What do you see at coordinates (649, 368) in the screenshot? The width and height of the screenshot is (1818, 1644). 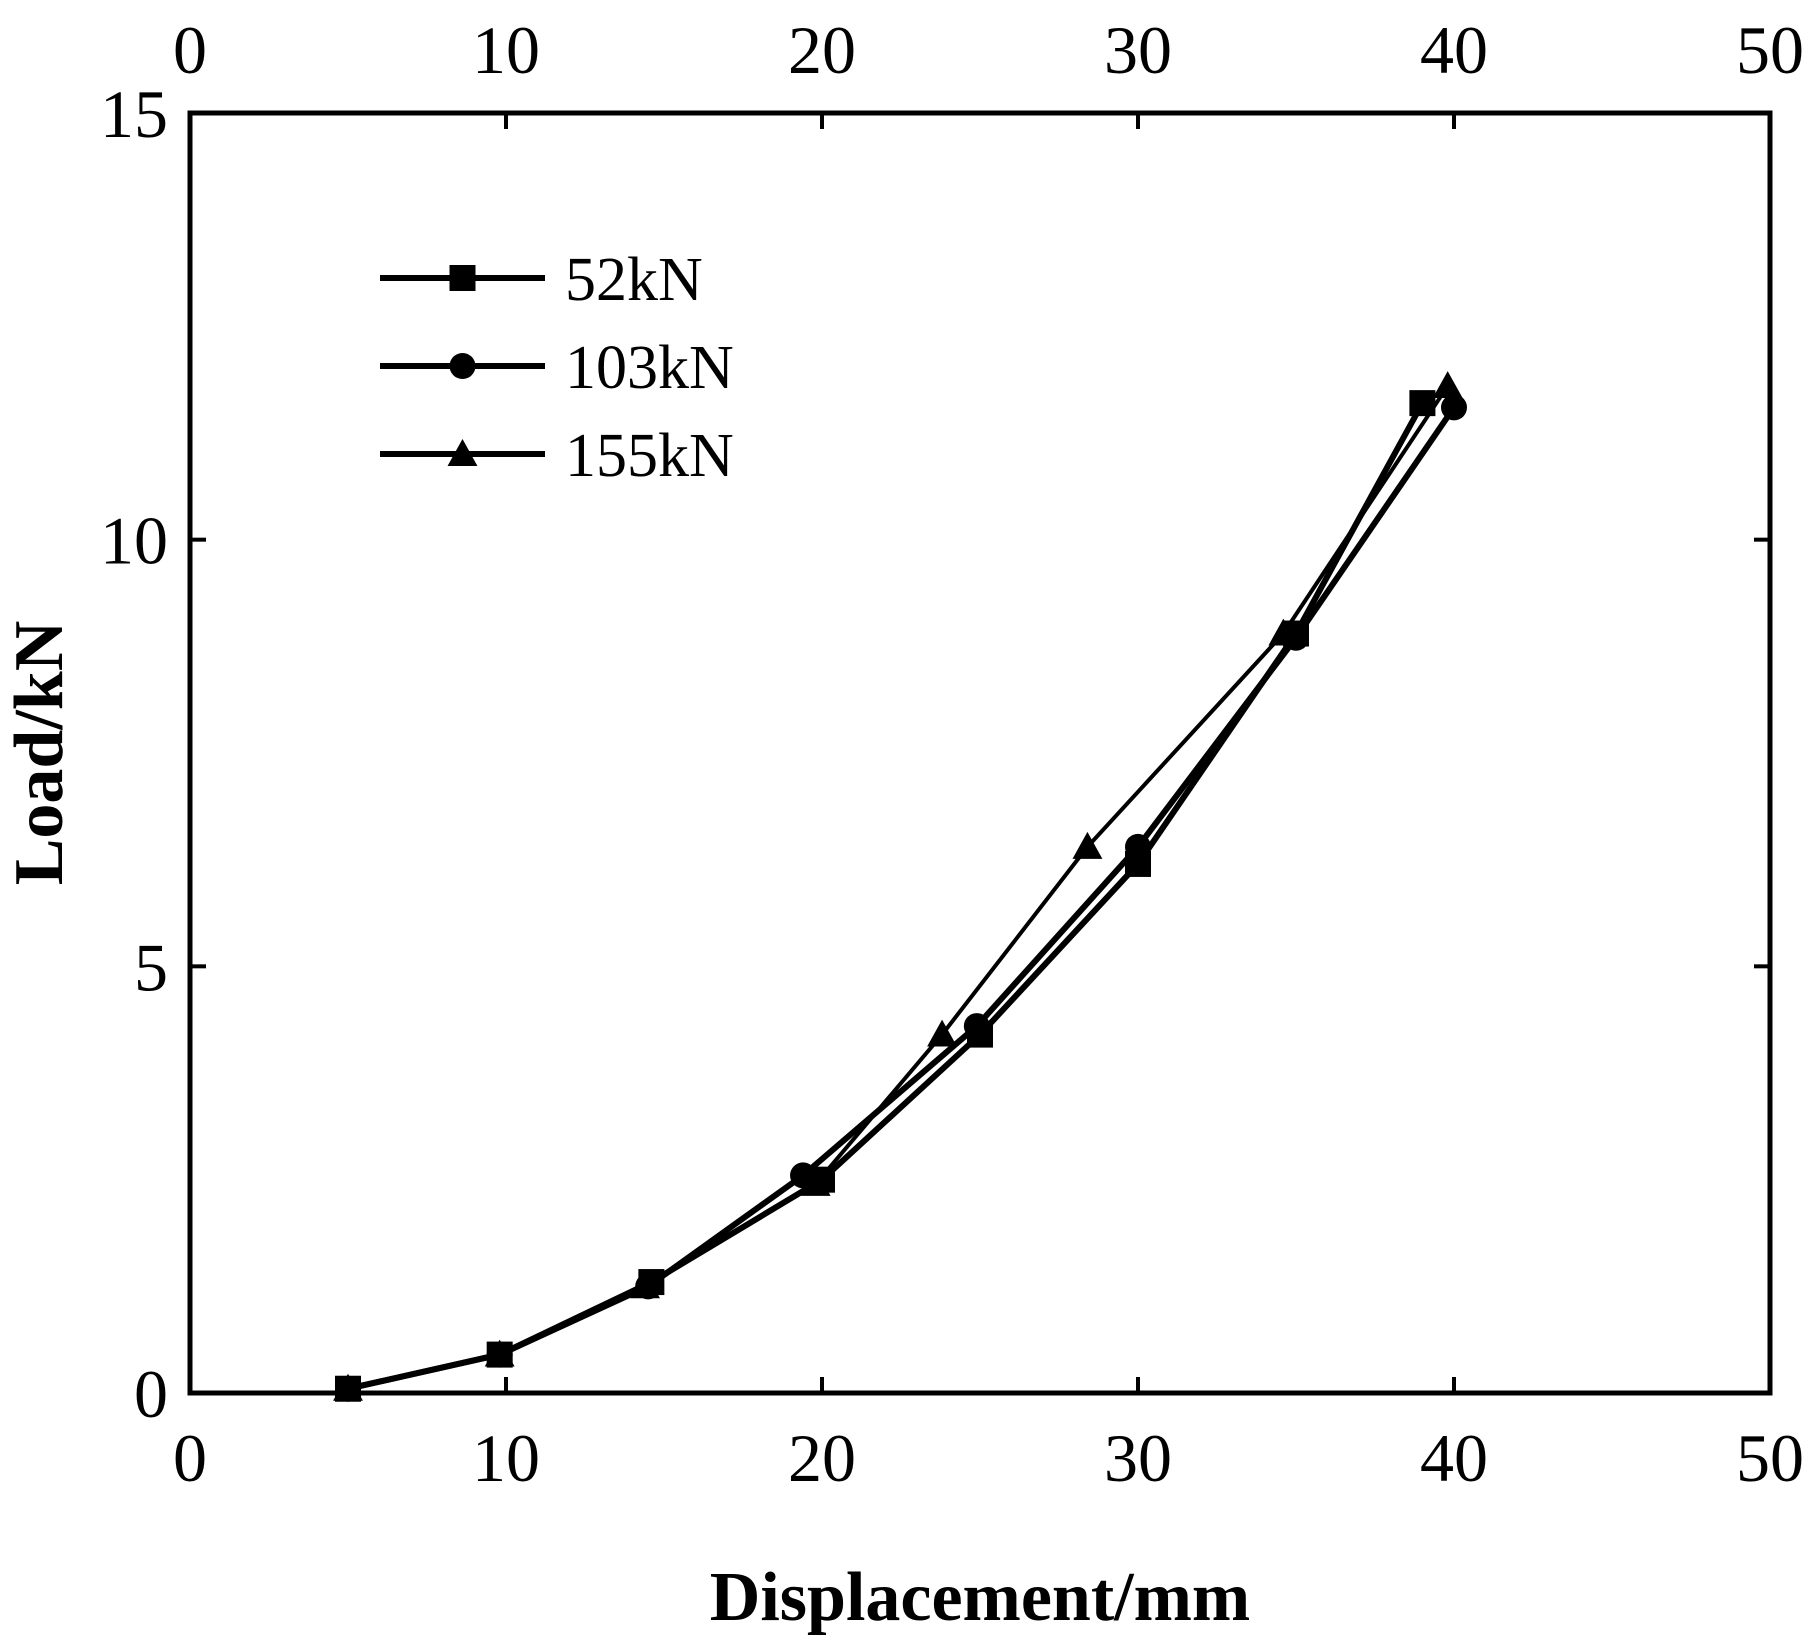 I see `legend-label: 103kN` at bounding box center [649, 368].